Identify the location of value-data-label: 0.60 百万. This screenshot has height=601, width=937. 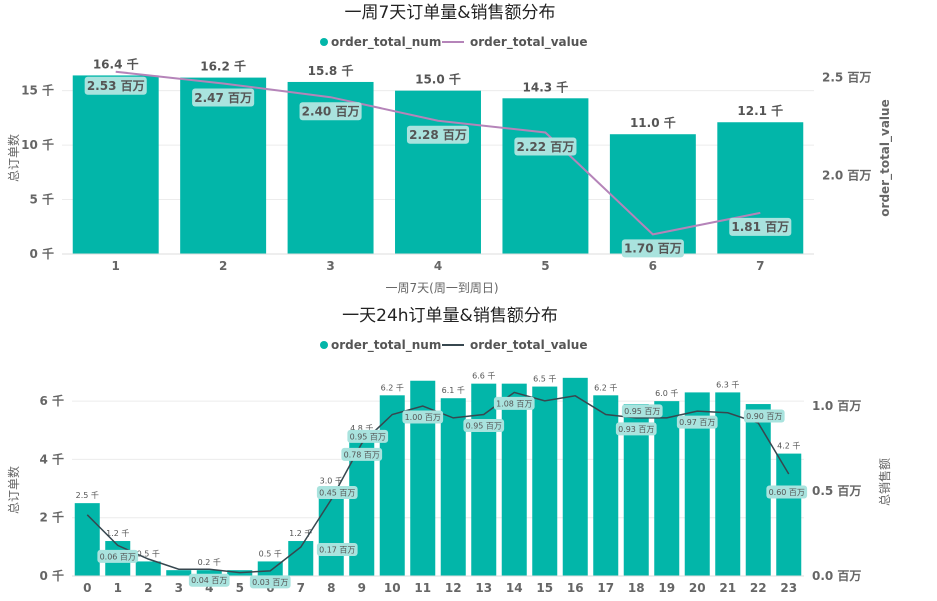
(787, 492).